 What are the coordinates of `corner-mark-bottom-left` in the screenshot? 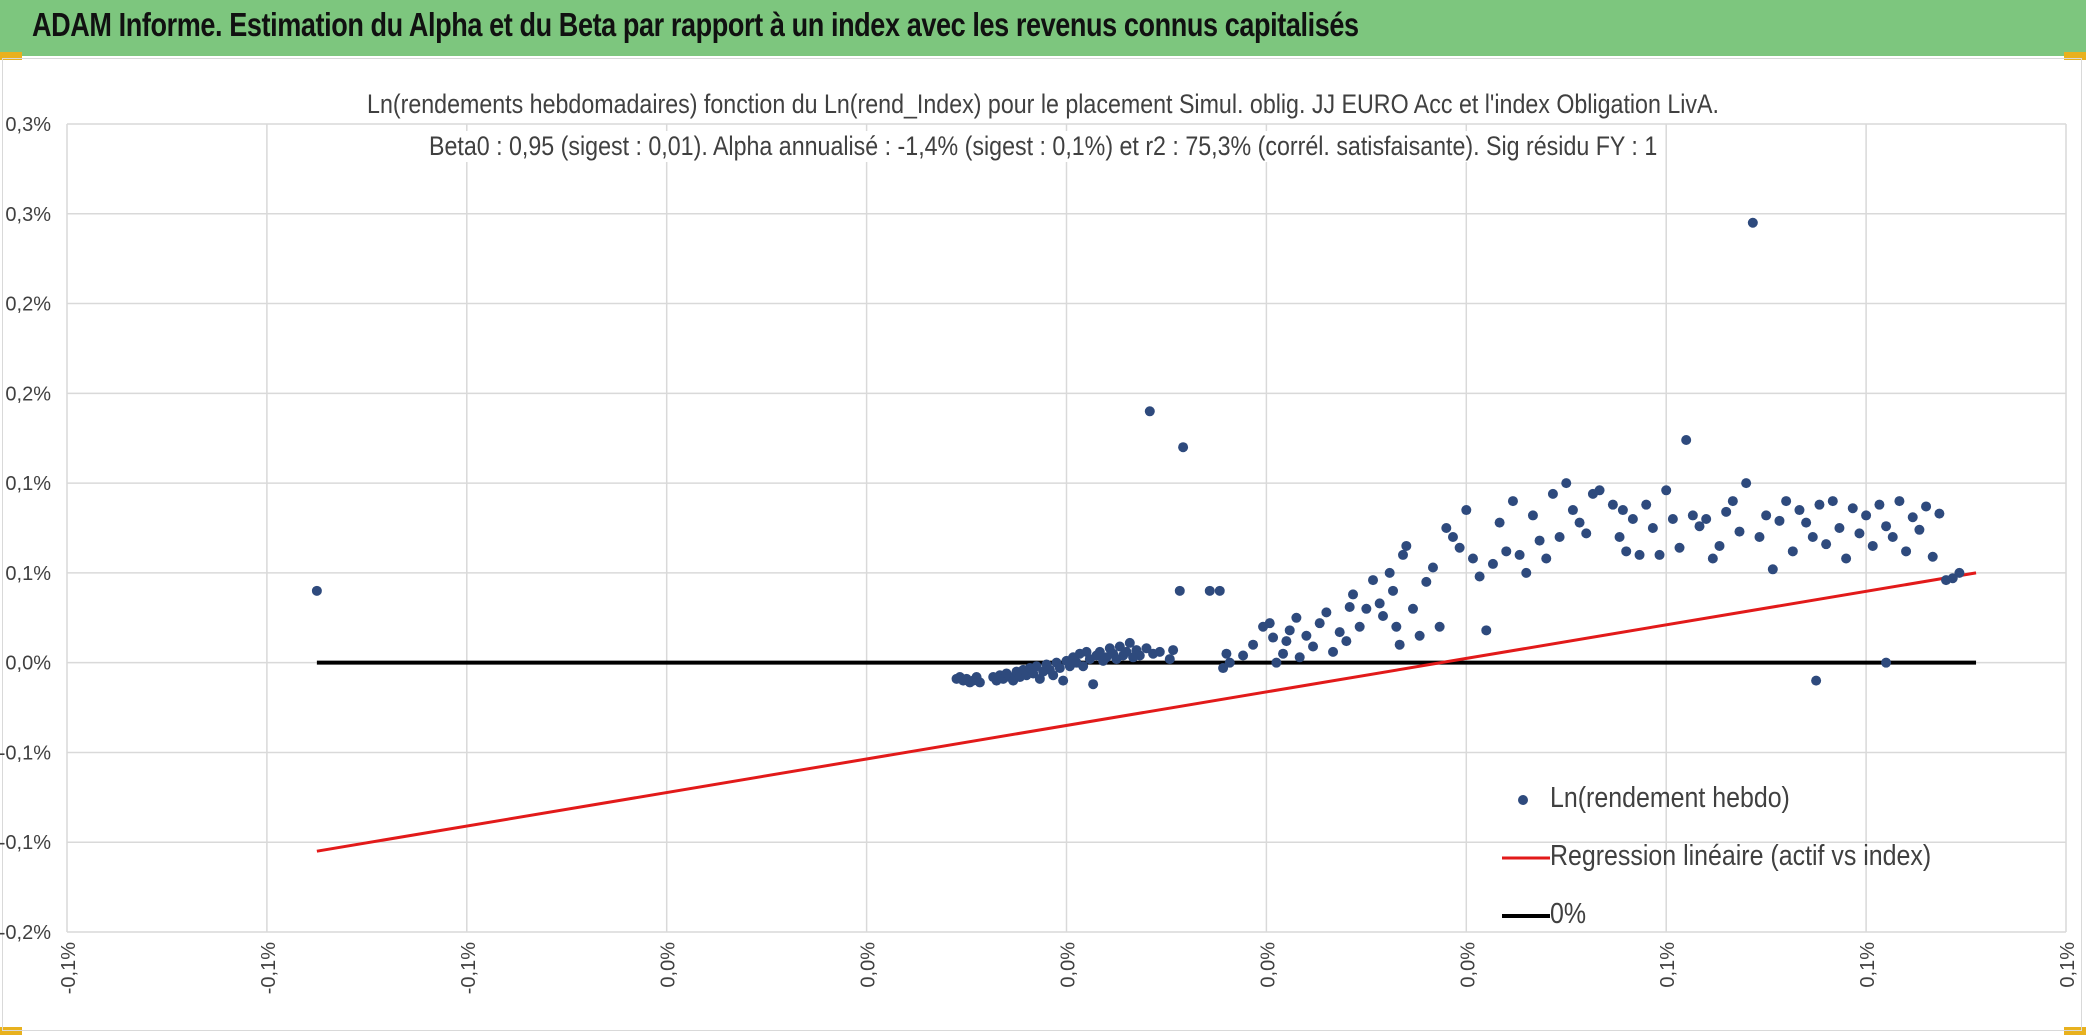 It's located at (11, 1031).